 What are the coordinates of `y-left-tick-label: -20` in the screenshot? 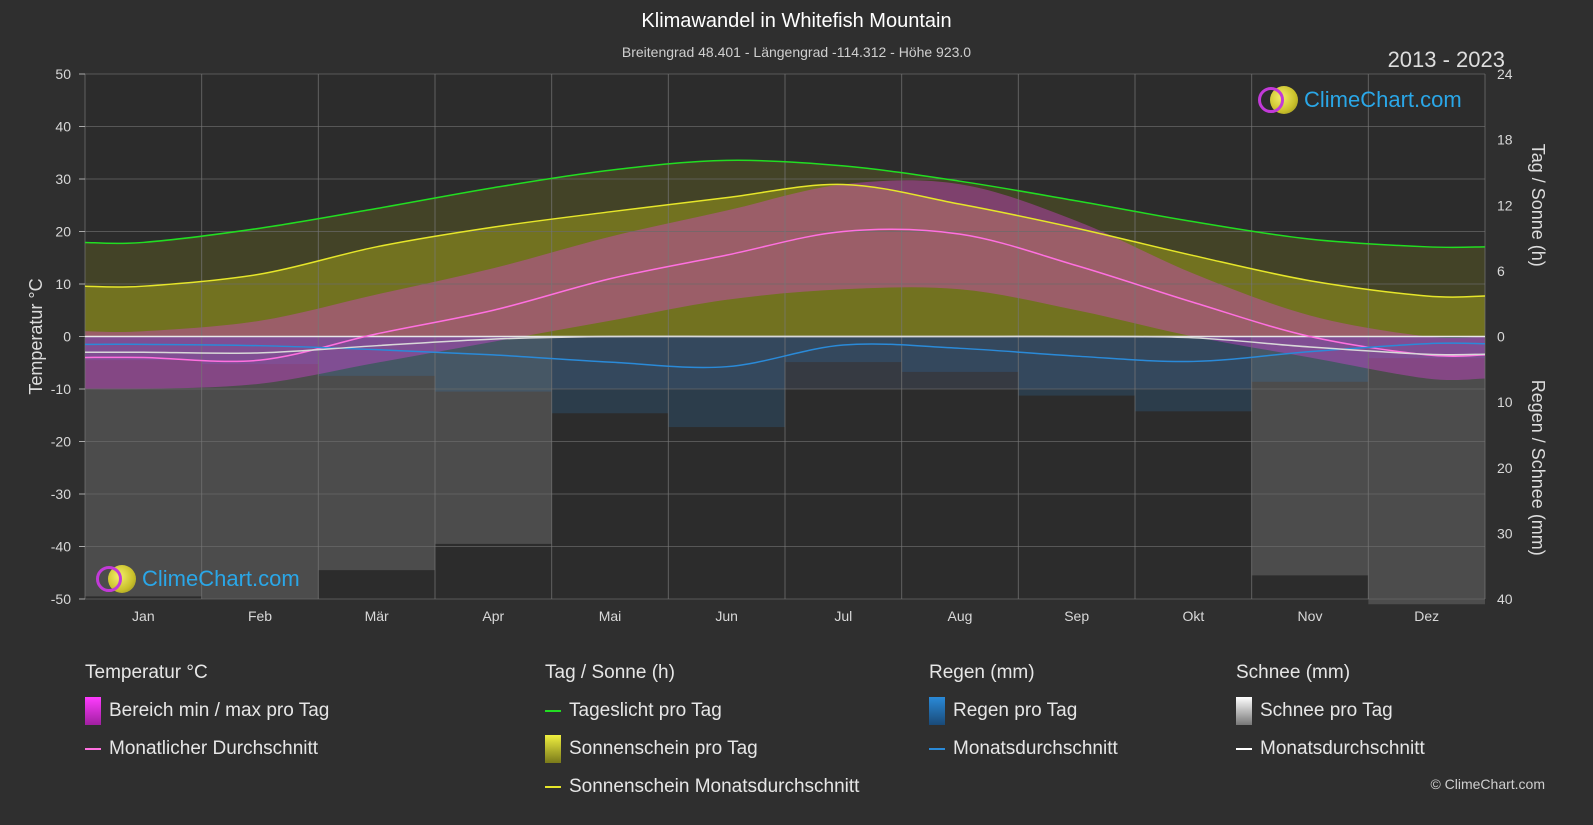 It's located at (61, 442).